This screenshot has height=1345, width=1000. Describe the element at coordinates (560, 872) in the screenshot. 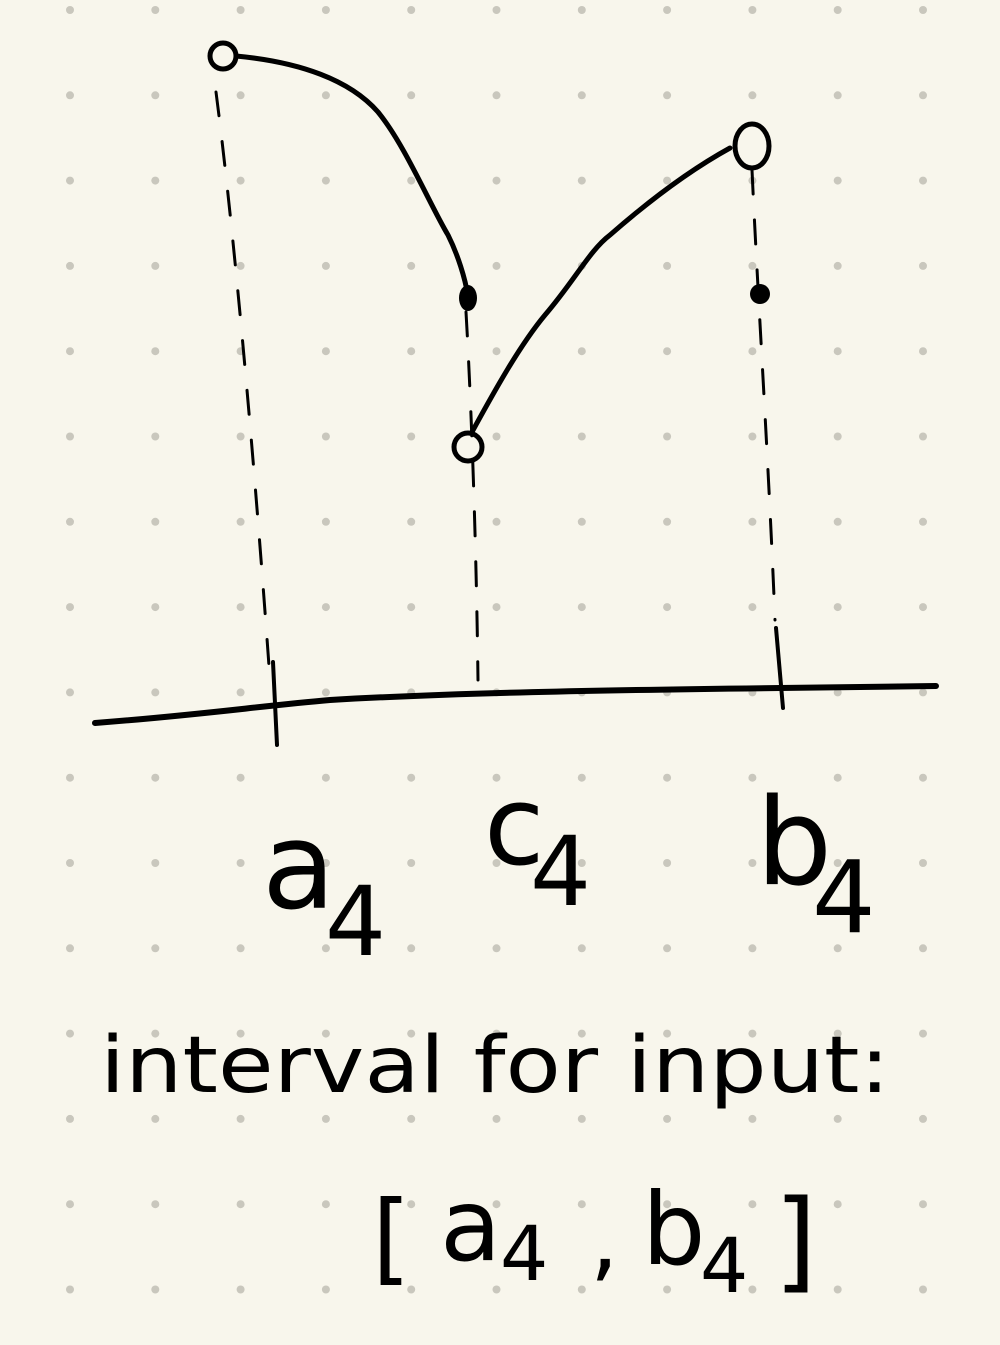

I see `label-c4-sub: 4` at that location.